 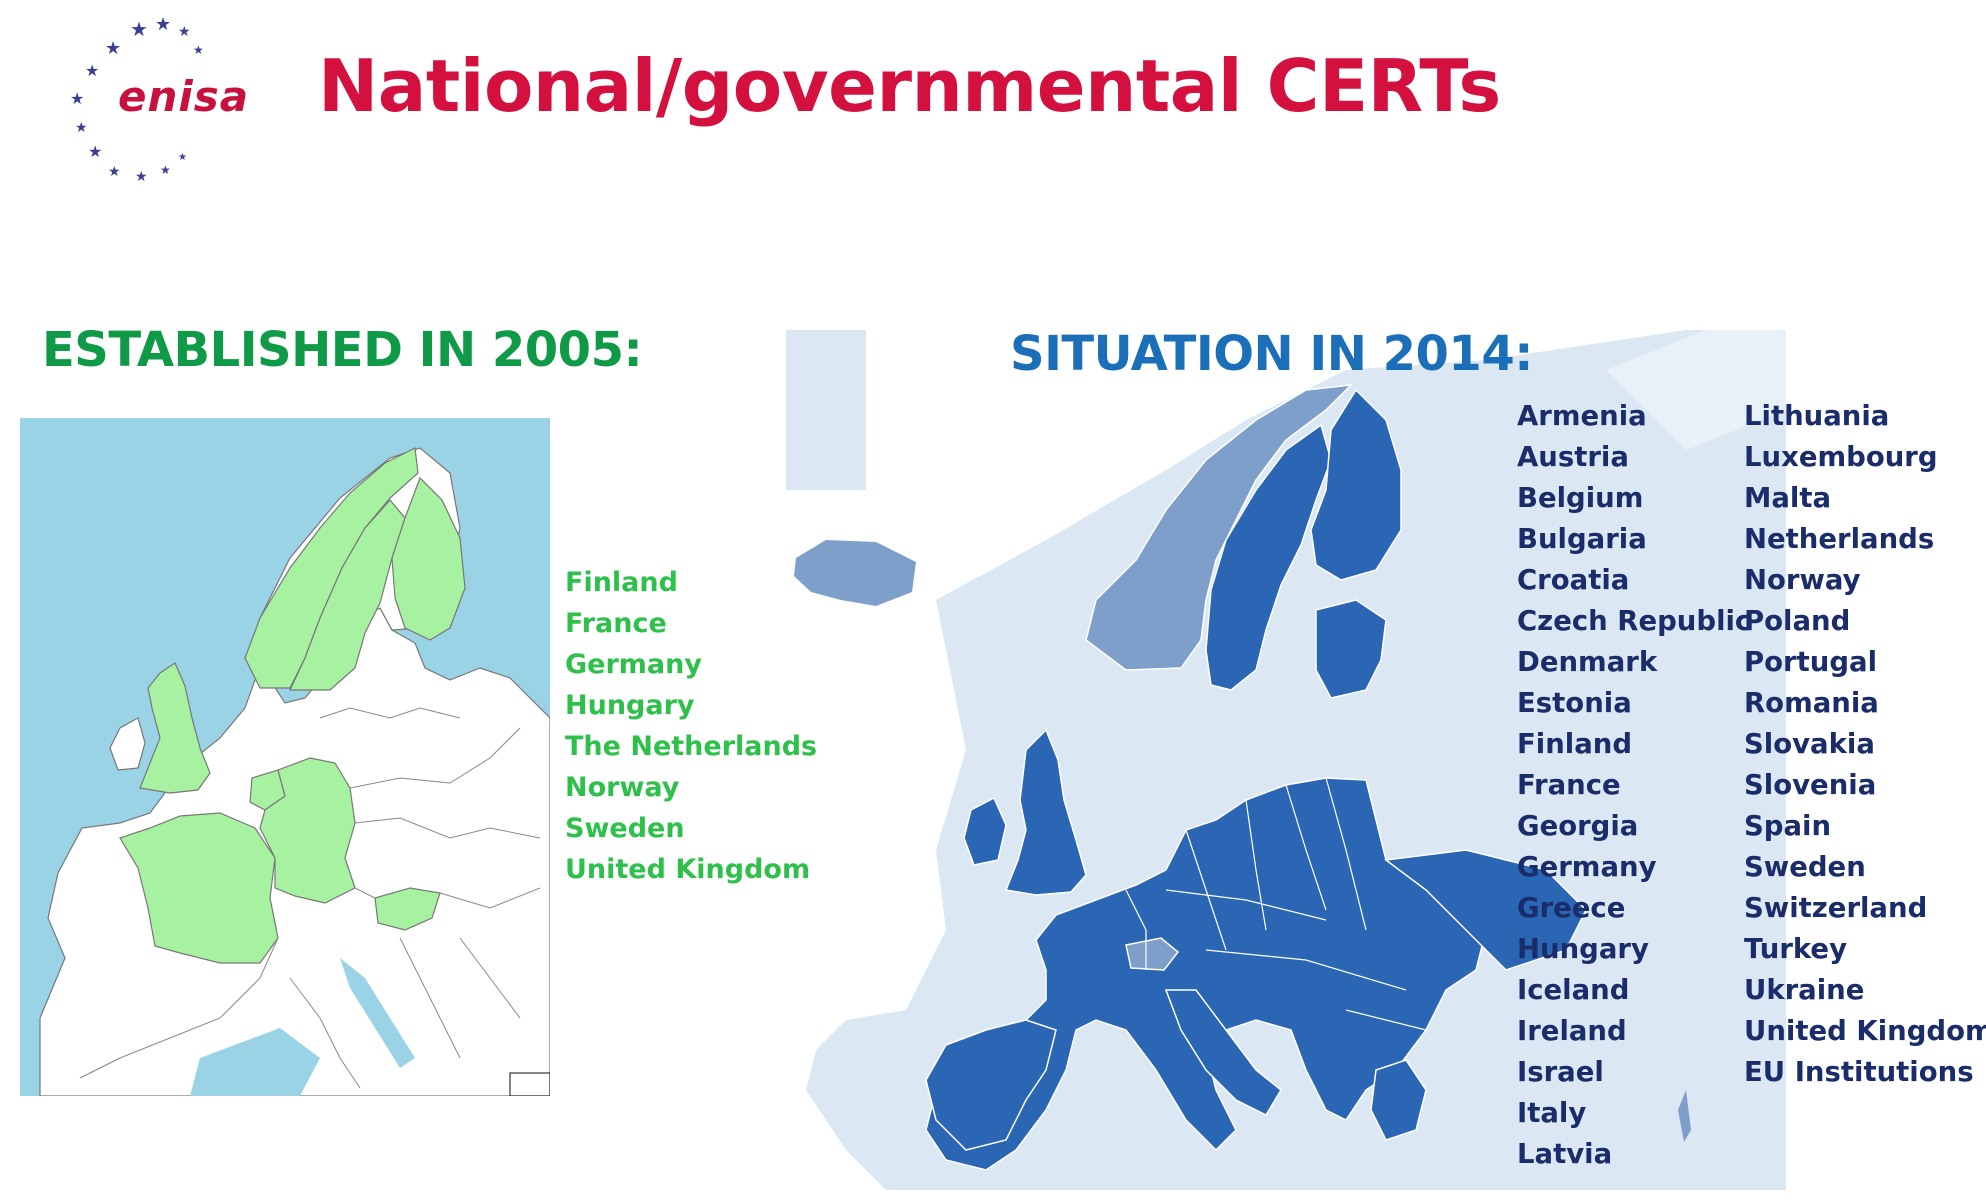 What do you see at coordinates (175, 728) in the screenshot?
I see `country-united-kingdom` at bounding box center [175, 728].